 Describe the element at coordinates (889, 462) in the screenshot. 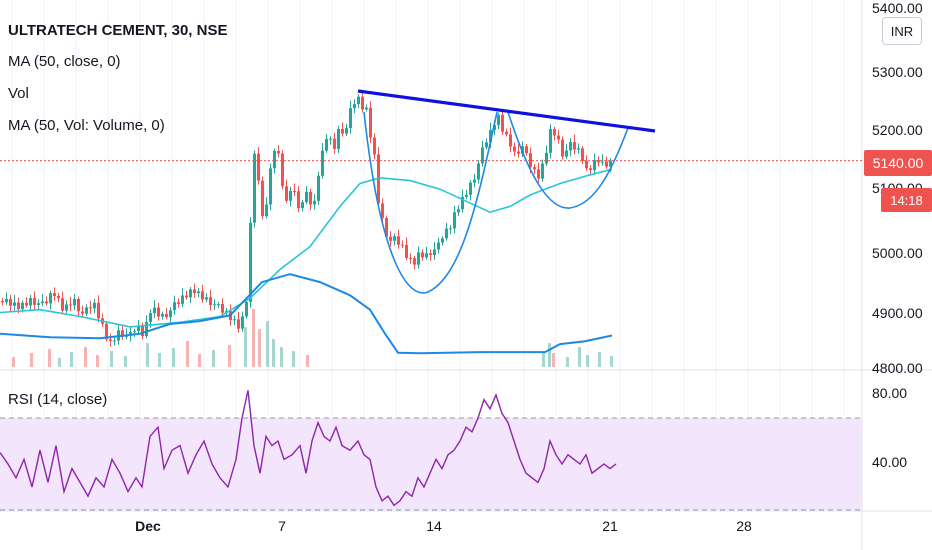

I see `rsi-axis-tick-label: 40.00` at that location.